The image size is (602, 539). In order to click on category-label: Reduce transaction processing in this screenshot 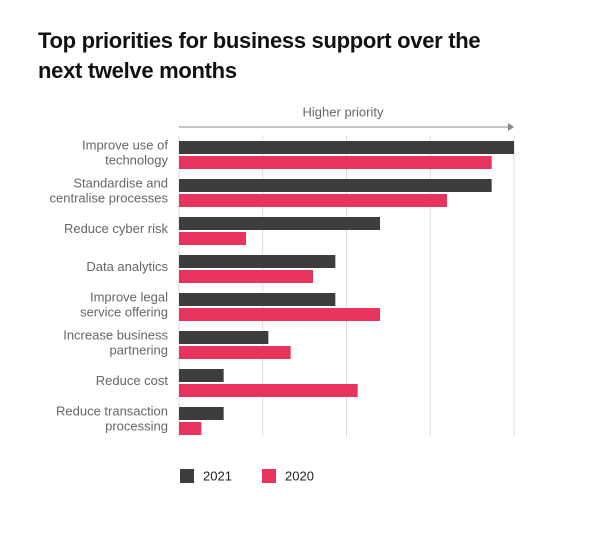, I will do `click(112, 419)`.